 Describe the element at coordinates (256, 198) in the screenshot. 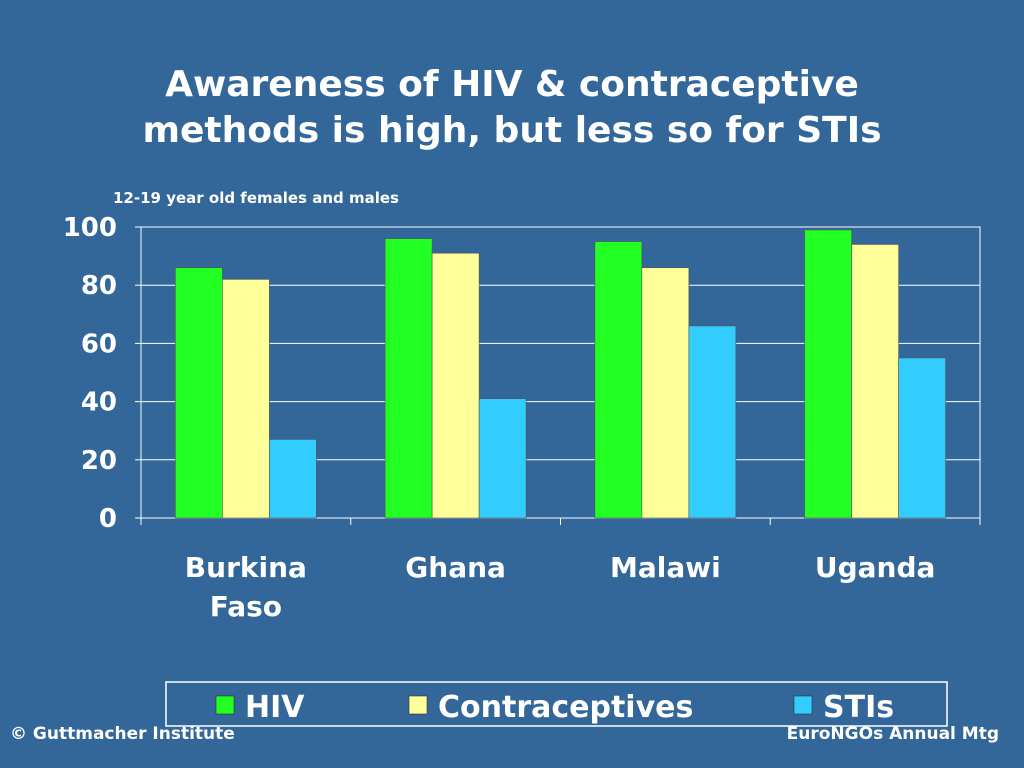

I see `chart-subtitle: 12-19 year old females and males` at that location.